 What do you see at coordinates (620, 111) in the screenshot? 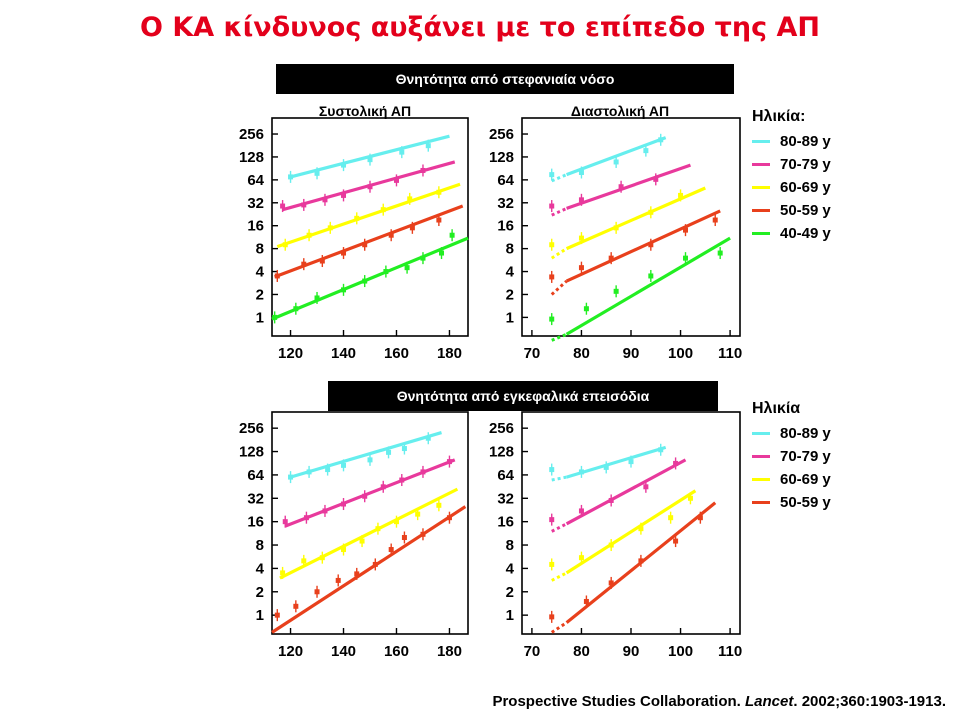
I see `subtitle-diastolic-top: Διαστολική ΑΠ` at bounding box center [620, 111].